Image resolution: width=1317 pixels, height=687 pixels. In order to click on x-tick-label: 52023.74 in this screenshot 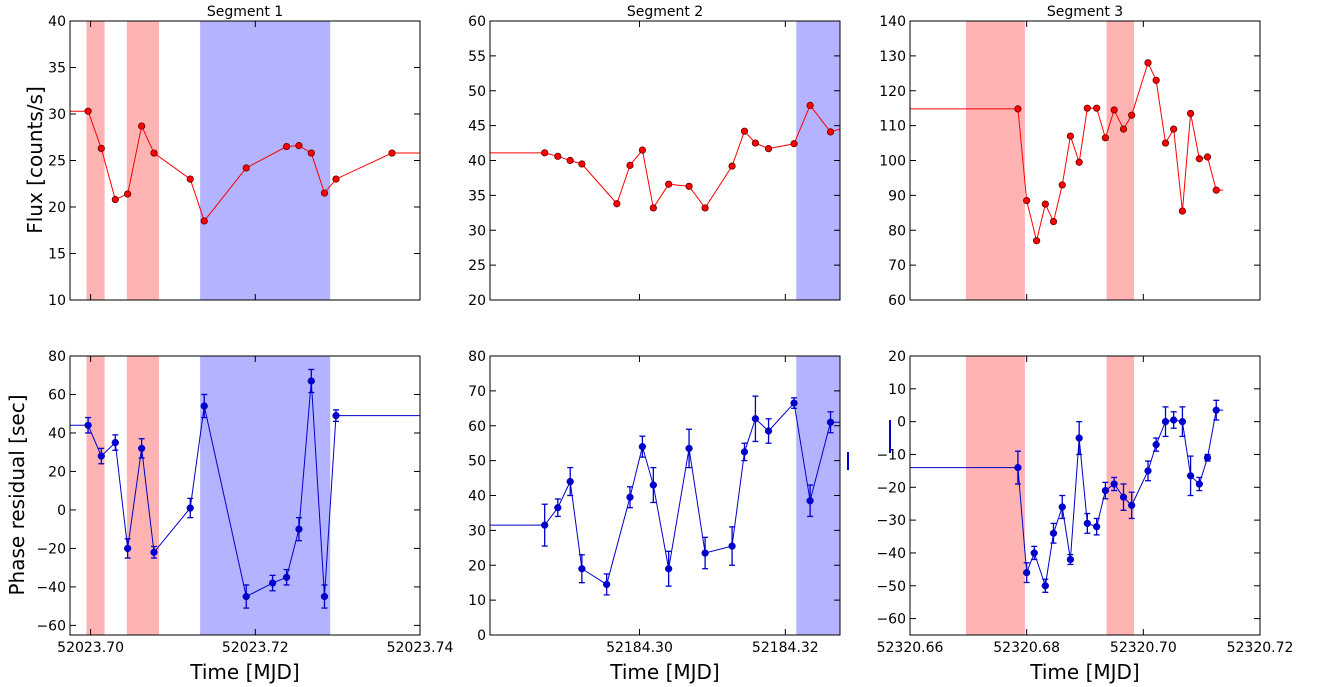, I will do `click(420, 648)`.